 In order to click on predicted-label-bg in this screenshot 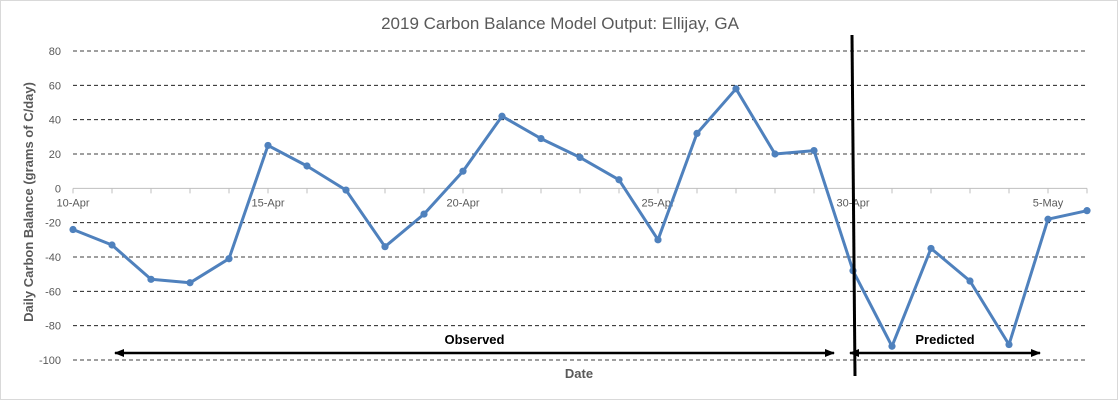, I will do `click(945, 339)`.